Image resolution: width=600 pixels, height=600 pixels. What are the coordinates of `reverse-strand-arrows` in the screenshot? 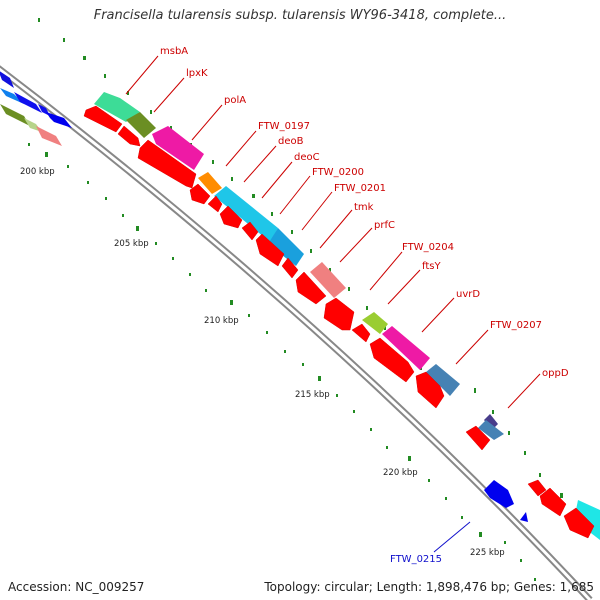 It's located at (506, 501).